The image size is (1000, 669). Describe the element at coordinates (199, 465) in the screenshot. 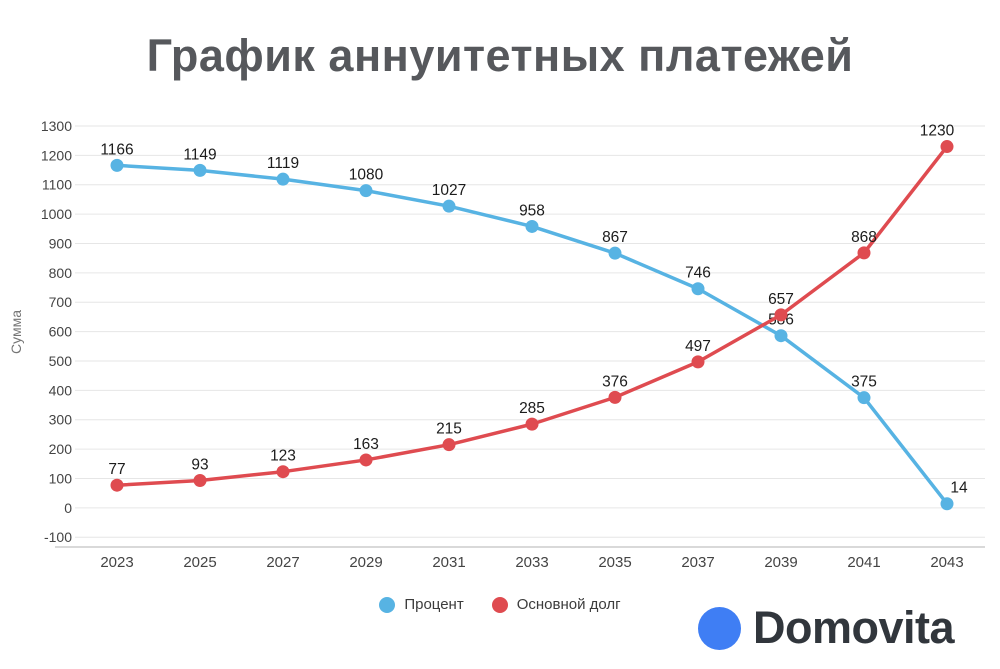

I see `svg-text: 93` at that location.